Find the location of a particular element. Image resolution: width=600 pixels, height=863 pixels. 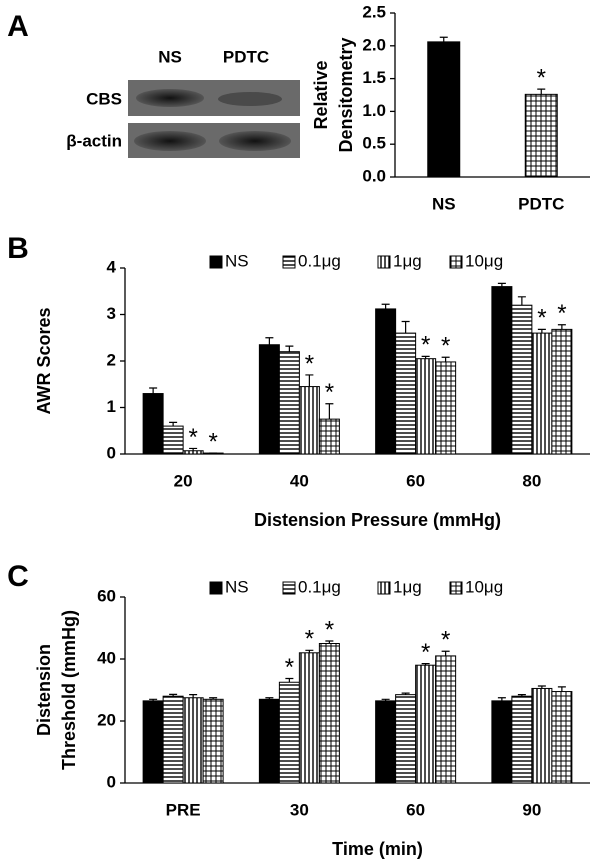

row-label: CBS is located at coordinates (104, 98).